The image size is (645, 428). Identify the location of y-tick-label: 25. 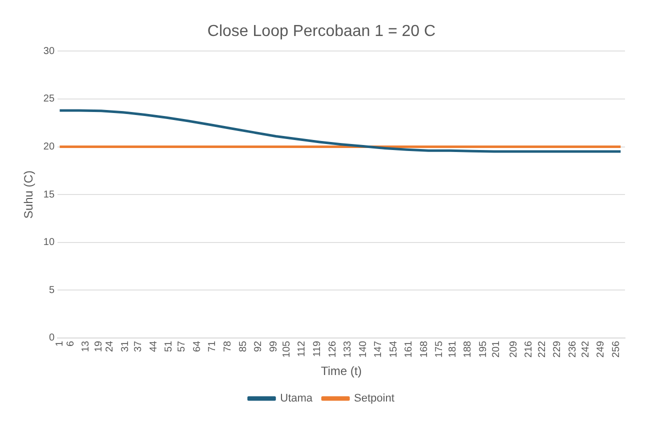
(49, 99).